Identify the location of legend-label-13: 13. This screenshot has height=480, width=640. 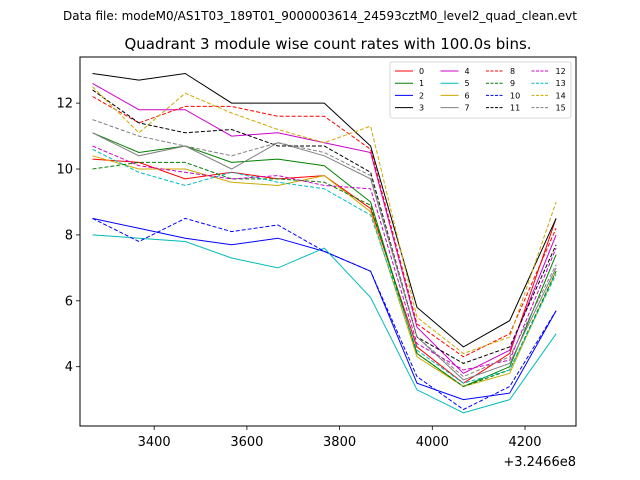
(561, 83).